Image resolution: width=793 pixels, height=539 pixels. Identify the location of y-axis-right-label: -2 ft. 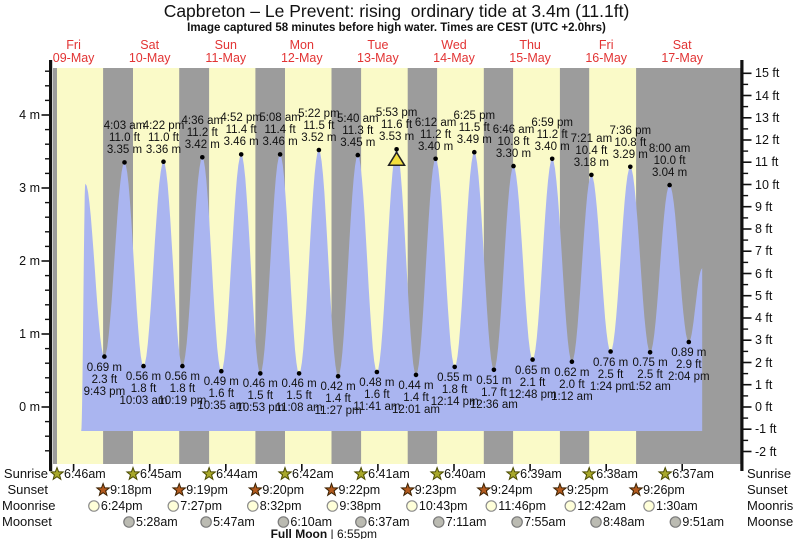
(766, 451).